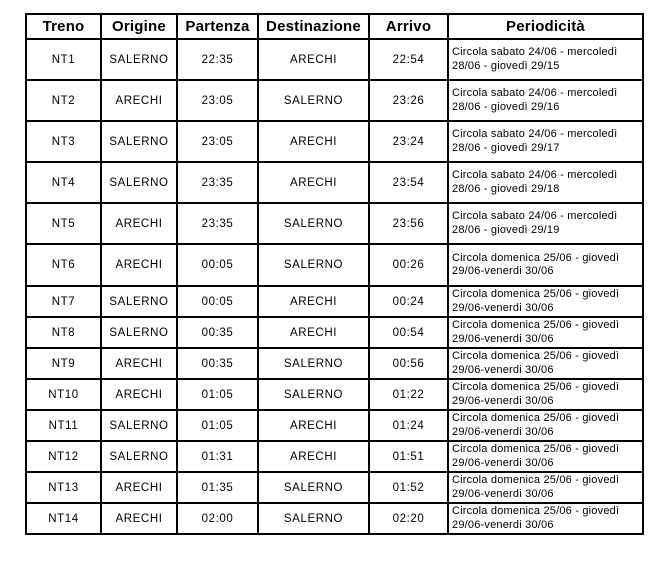 The image size is (662, 565). Describe the element at coordinates (63, 59) in the screenshot. I see `cell-treno: NT1` at that location.